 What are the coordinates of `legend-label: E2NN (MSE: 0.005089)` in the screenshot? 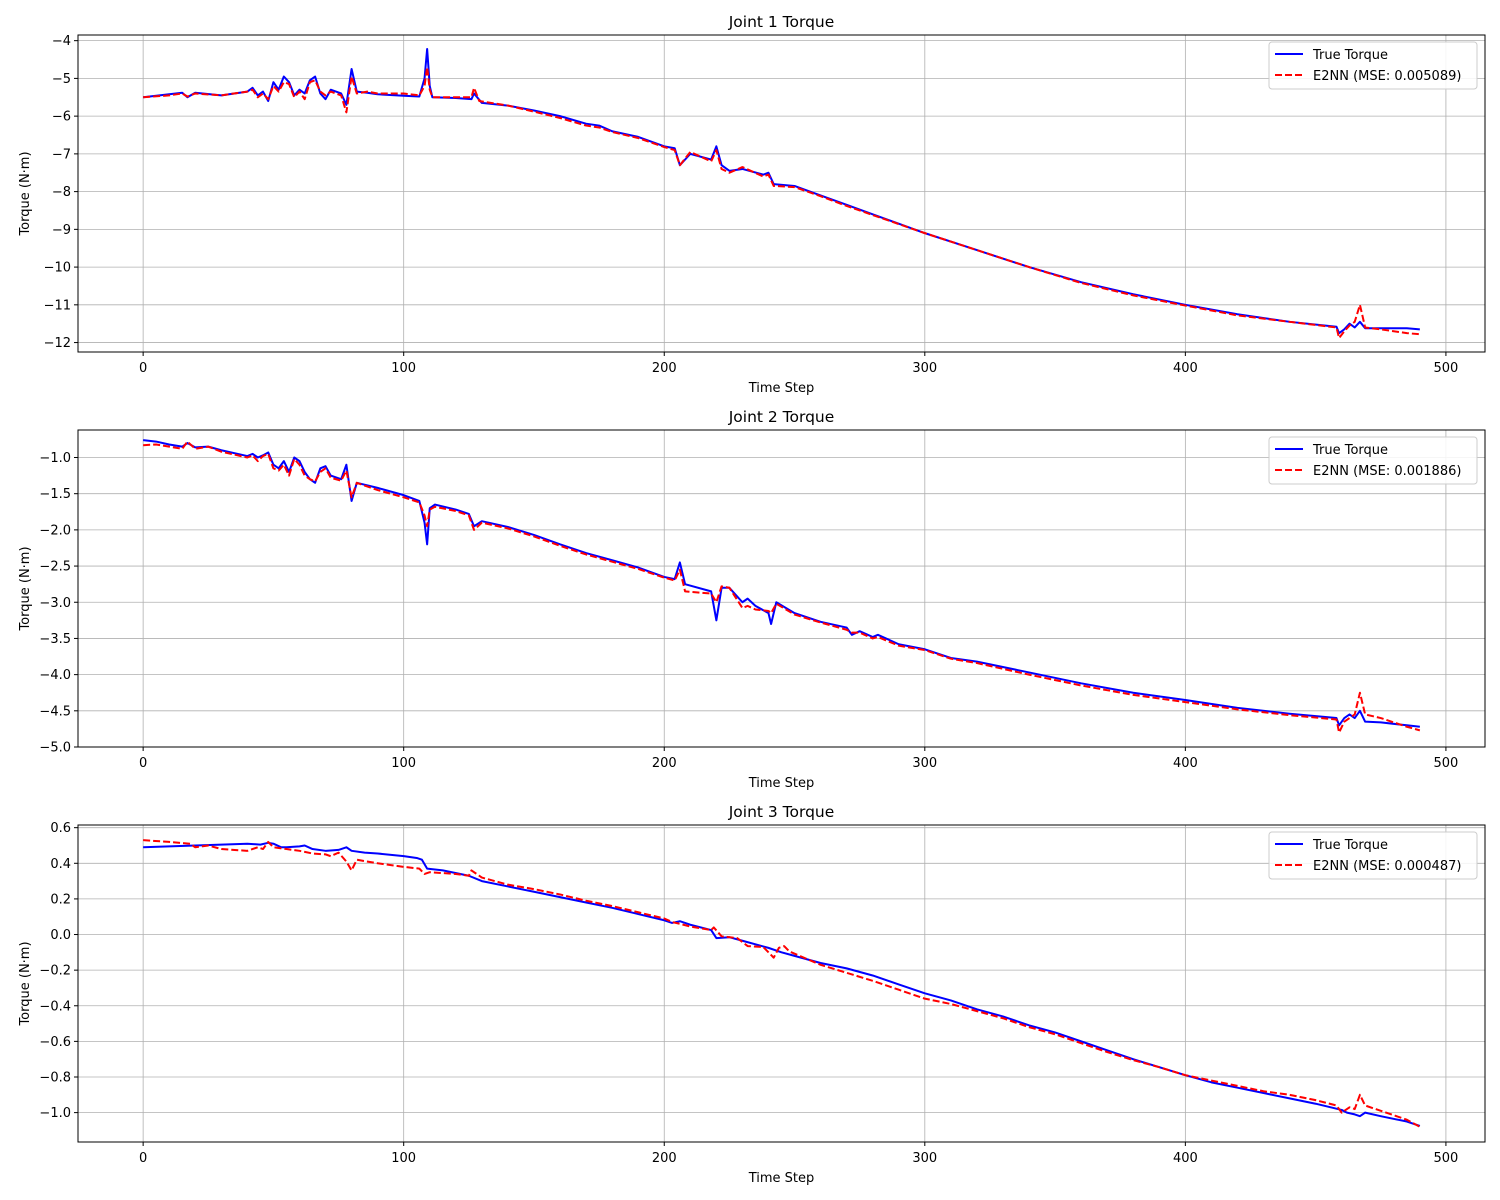 It's located at (1387, 76).